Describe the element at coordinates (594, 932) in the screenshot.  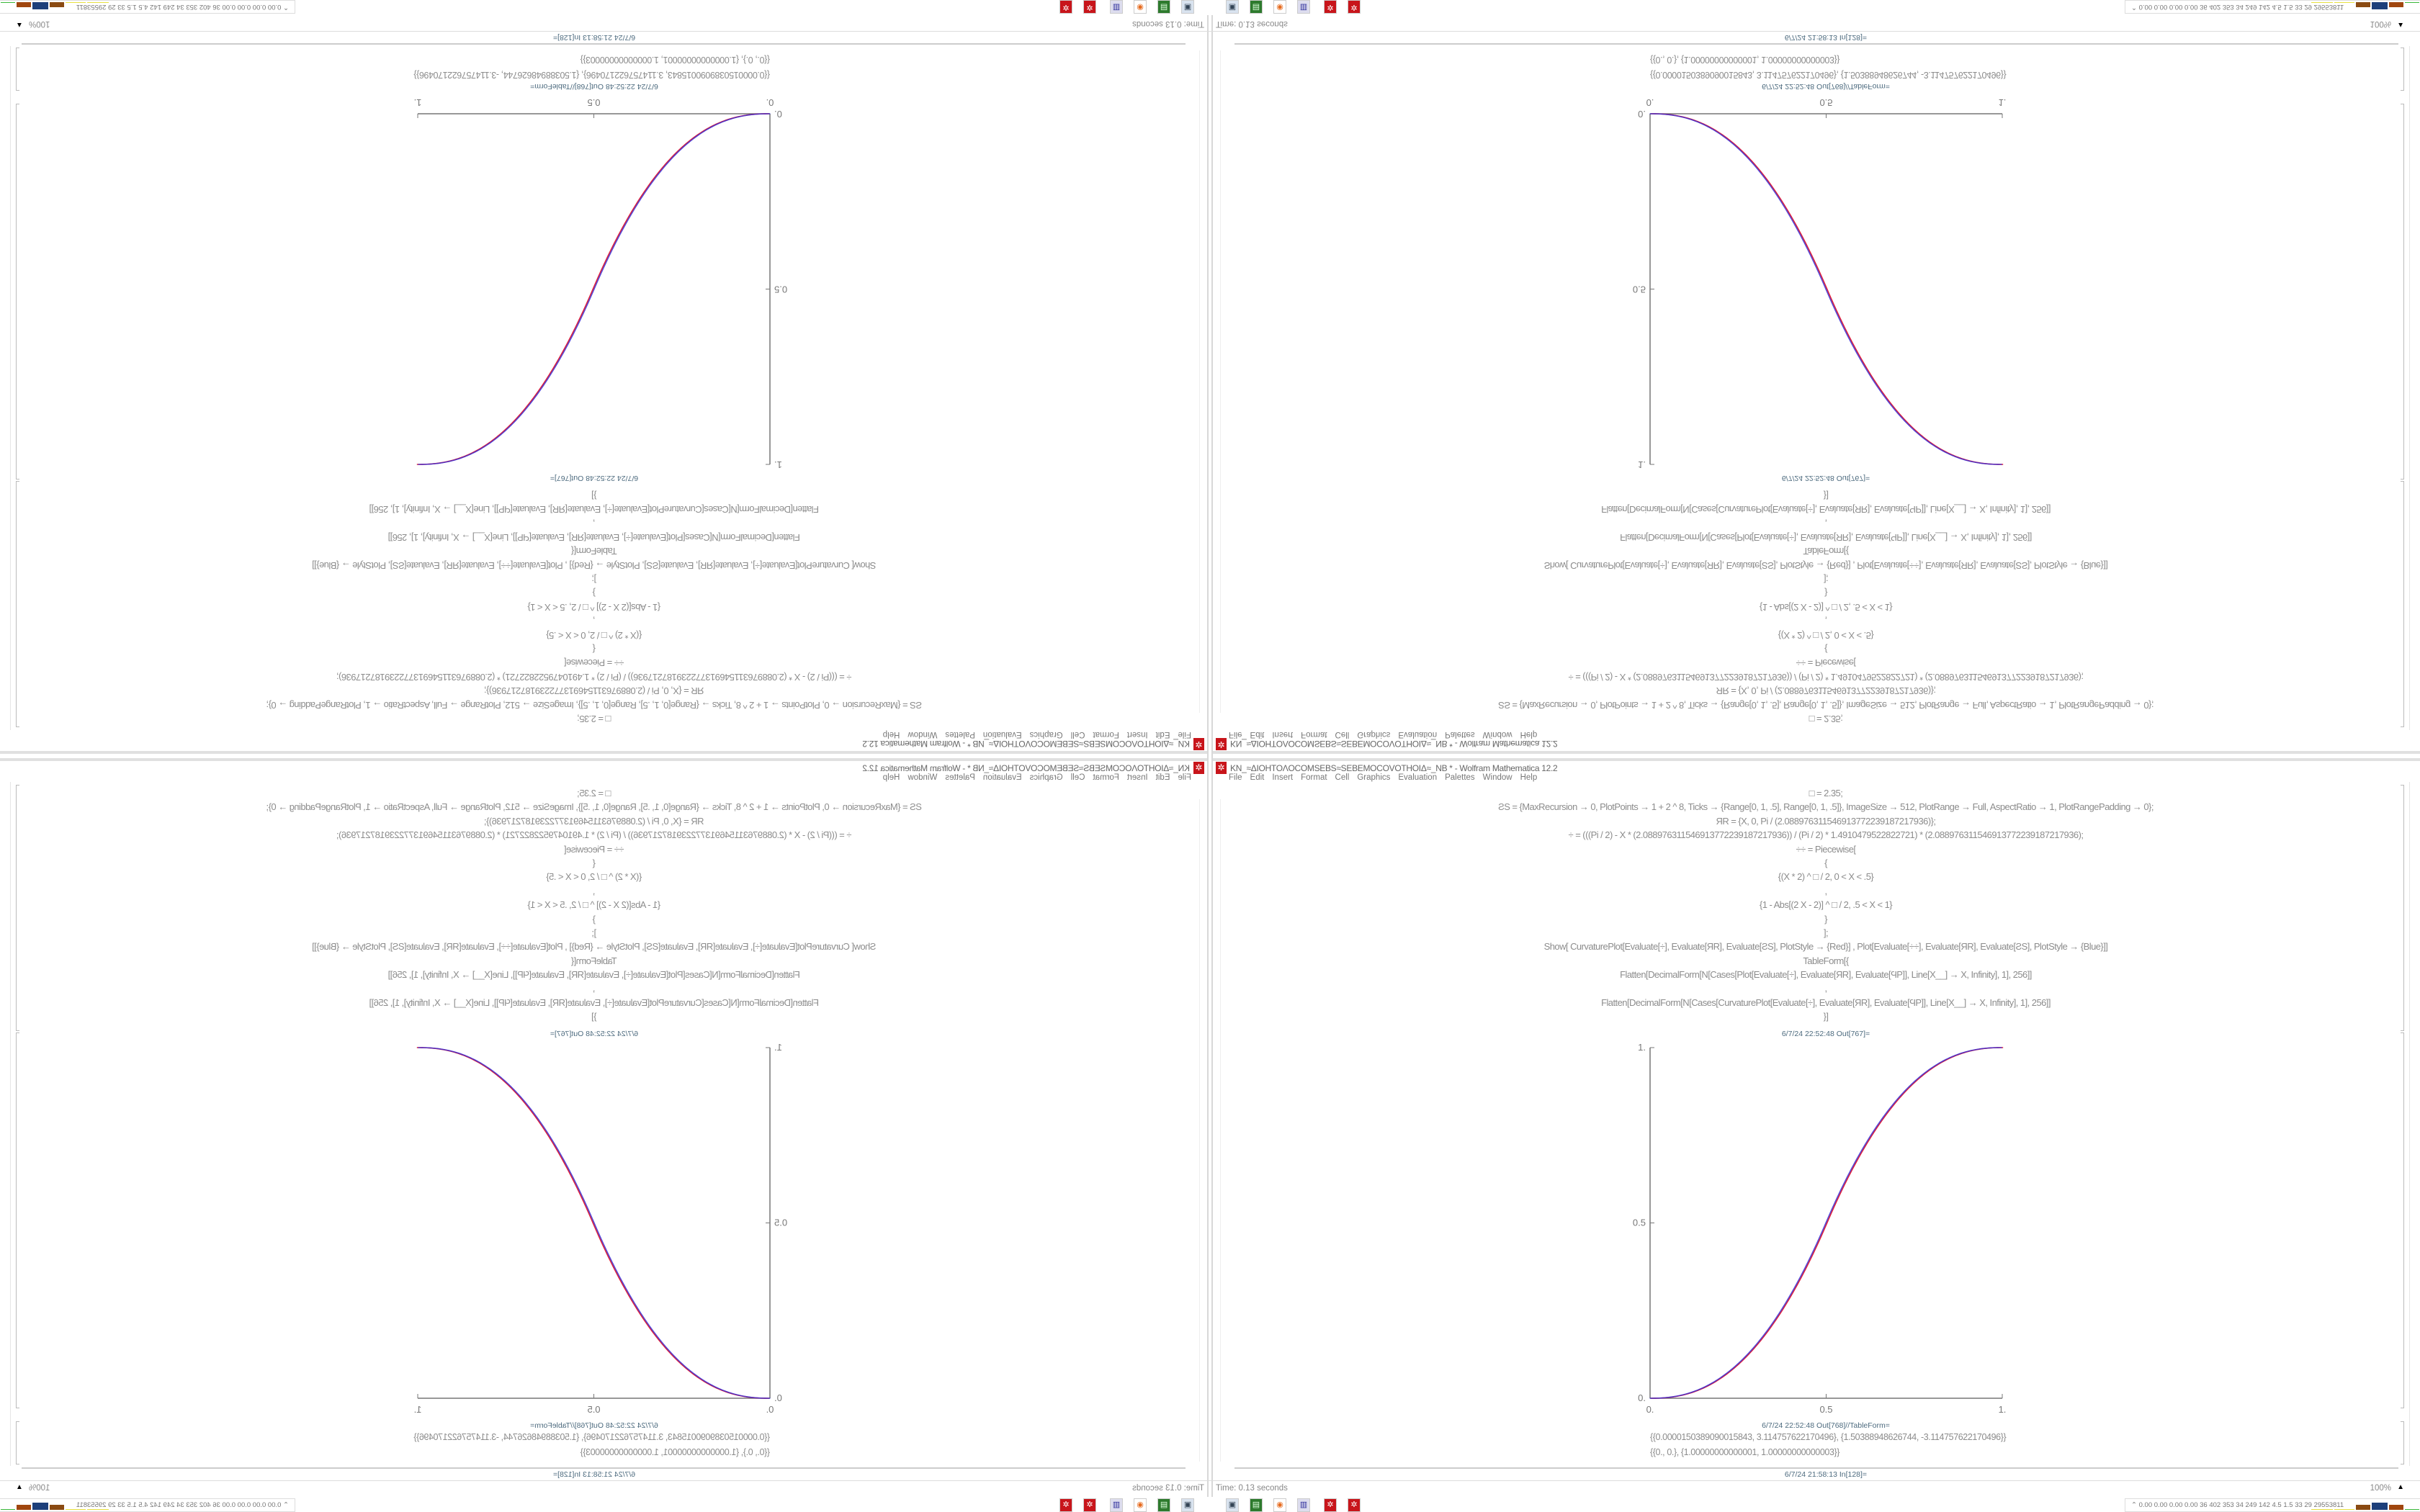
I see `code-line: ];` at that location.